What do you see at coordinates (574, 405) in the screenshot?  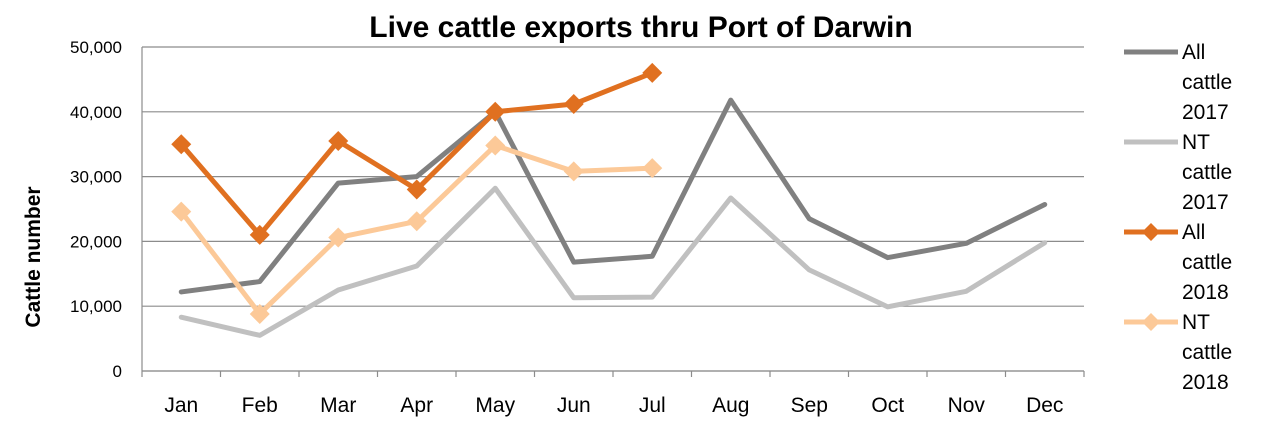 I see `x-tick-label: Jun` at bounding box center [574, 405].